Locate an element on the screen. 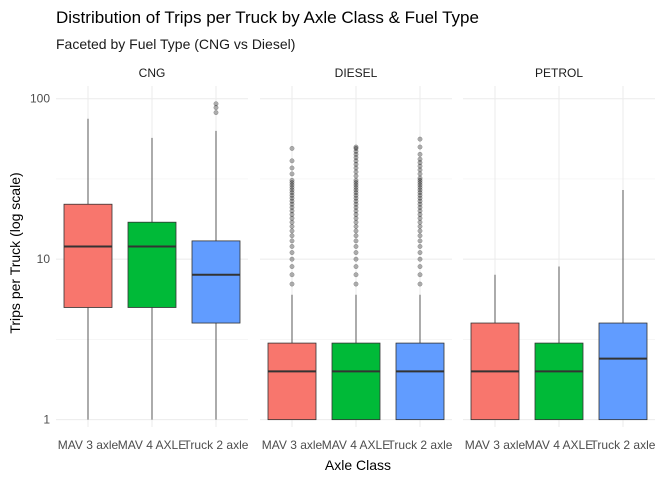 Image resolution: width=672 pixels, height=480 pixels. x-axis-title: Axle Class is located at coordinates (358, 465).